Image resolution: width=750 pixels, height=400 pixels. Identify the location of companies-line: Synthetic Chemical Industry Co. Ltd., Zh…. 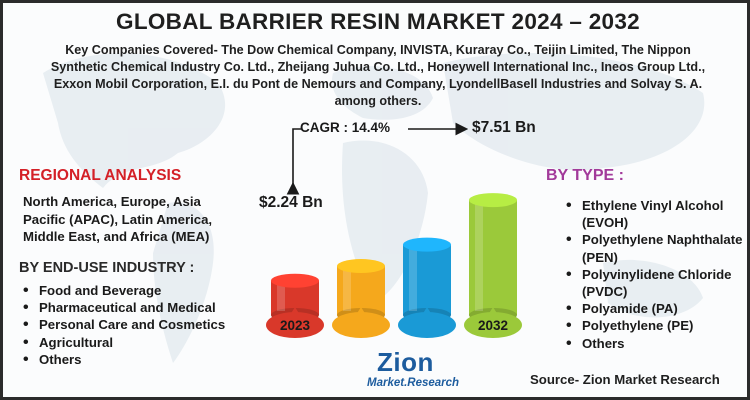
(378, 67).